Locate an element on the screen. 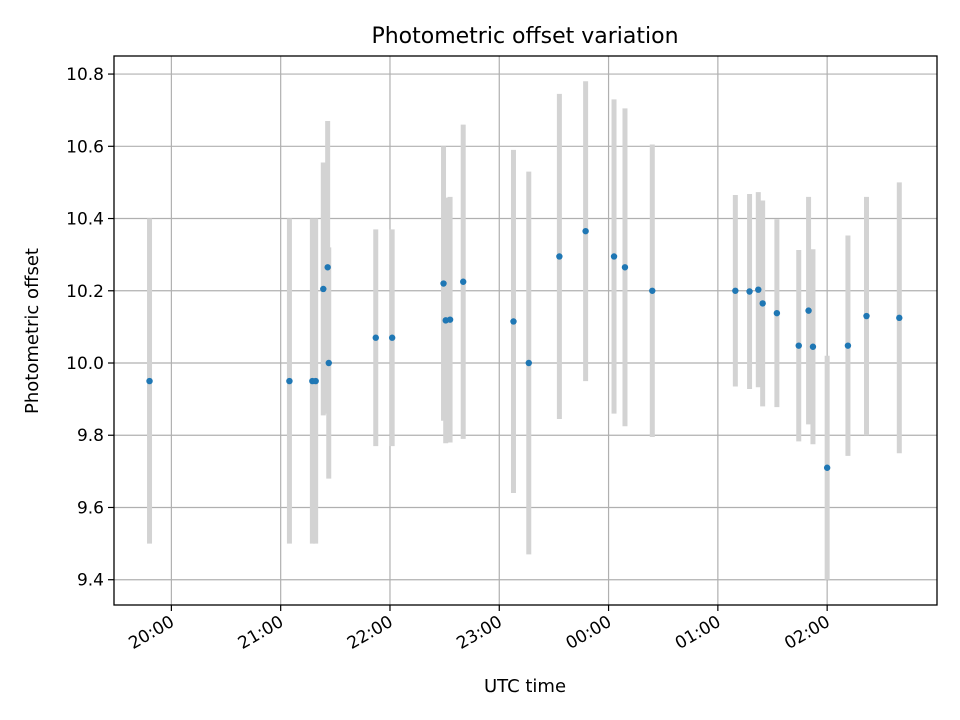 The image size is (960, 720). chart-title: Photometric offset variation is located at coordinates (524, 36).